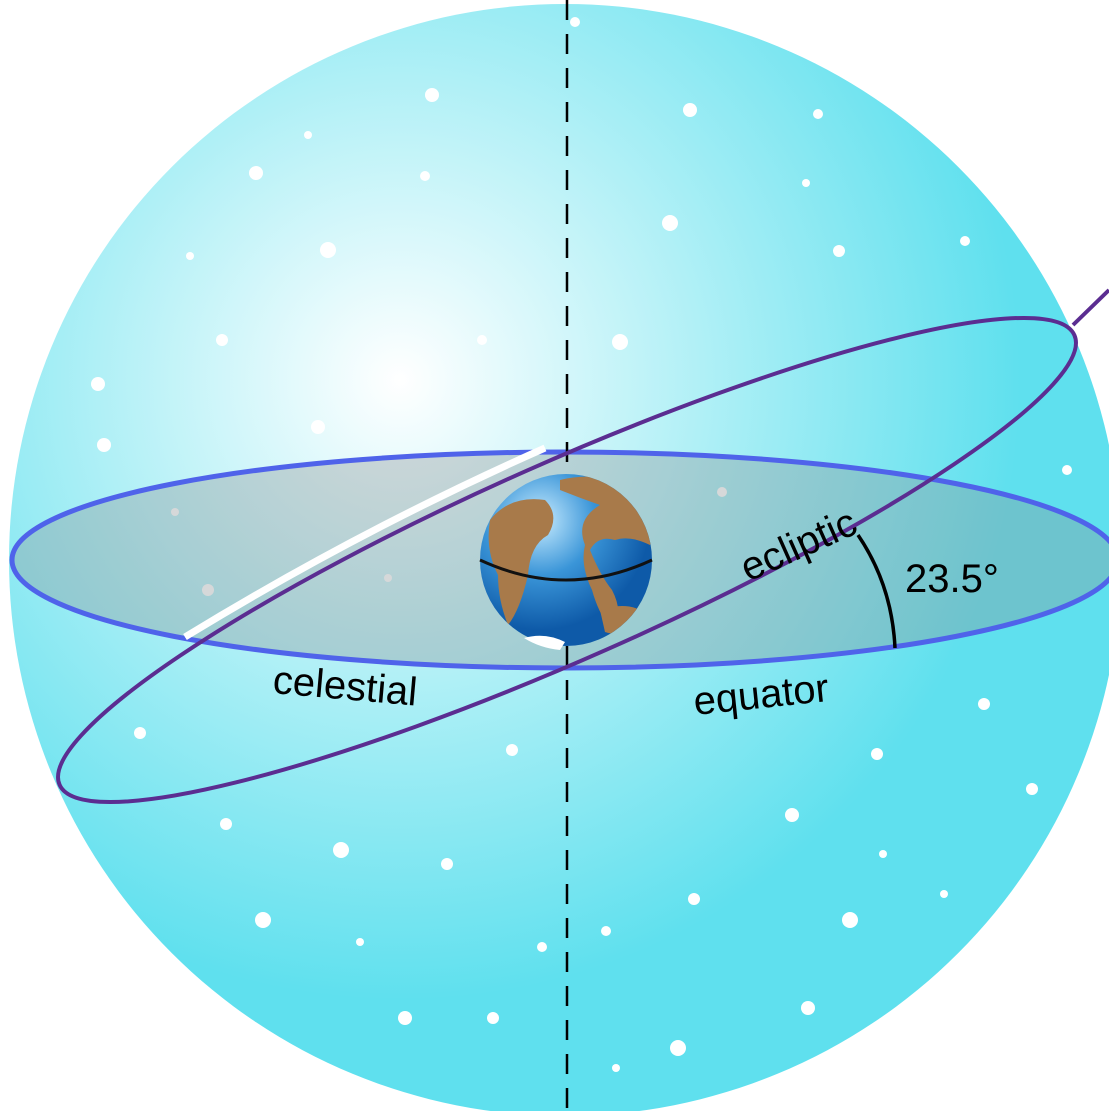 This screenshot has width=1109, height=1111. Describe the element at coordinates (365, 542) in the screenshot. I see `ecliptic-back` at that location.